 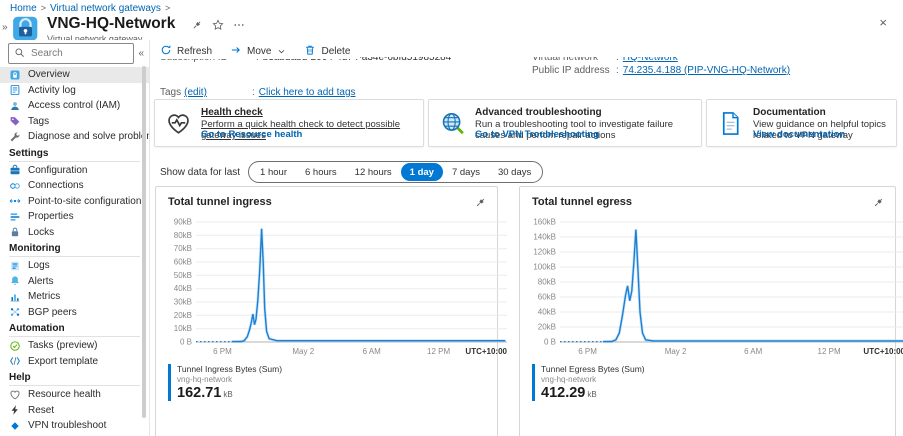 What do you see at coordinates (220, 202) in the screenshot?
I see `chart-title: Total tunnel ingress` at bounding box center [220, 202].